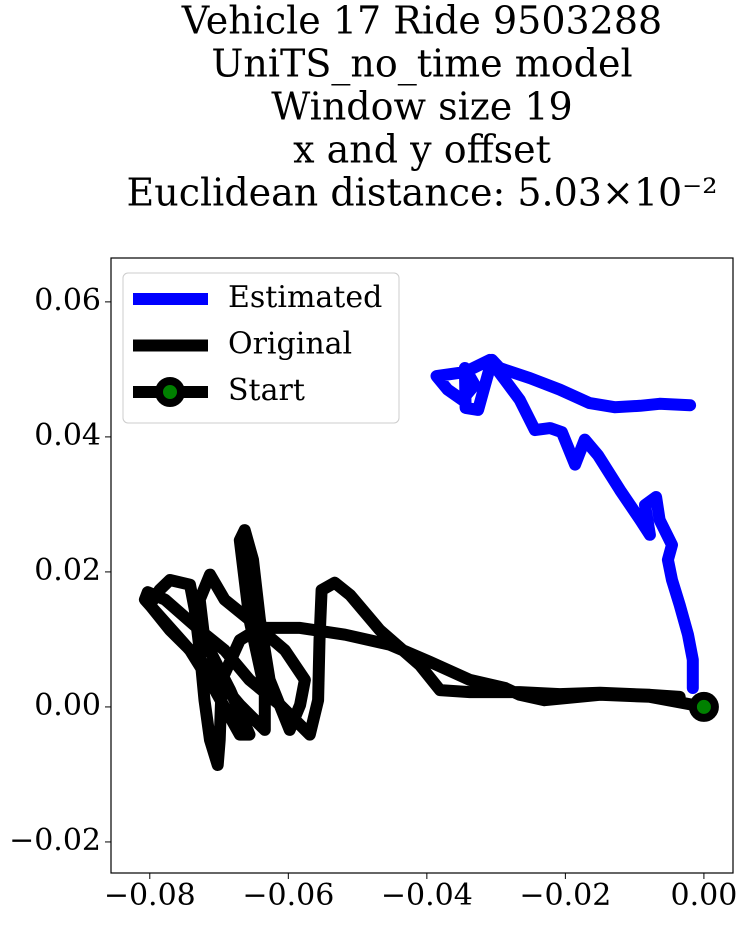  What do you see at coordinates (67, 435) in the screenshot?
I see `y-tick-label: 0.04` at bounding box center [67, 435].